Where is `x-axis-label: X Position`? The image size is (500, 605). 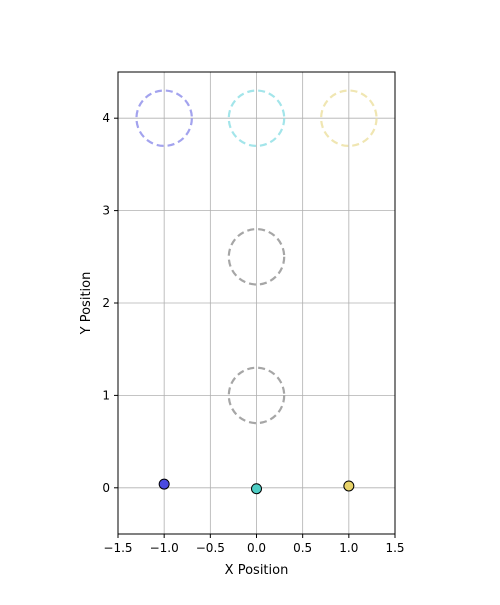 x-axis-label: X Position is located at coordinates (257, 570).